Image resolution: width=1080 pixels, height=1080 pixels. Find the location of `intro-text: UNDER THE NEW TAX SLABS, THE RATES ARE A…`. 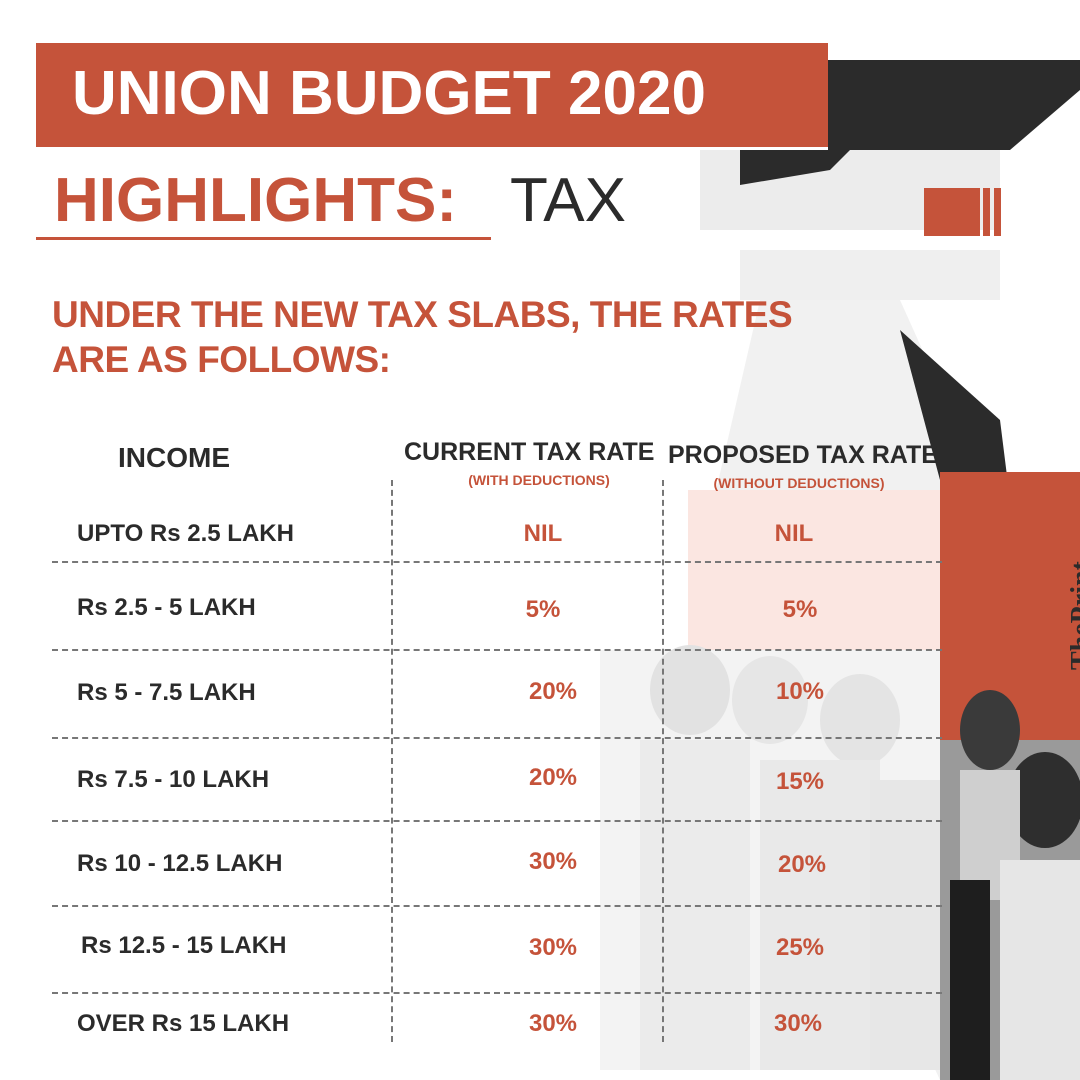

intro-text: UNDER THE NEW TAX SLABS, THE RATES ARE A… is located at coordinates (422, 337).